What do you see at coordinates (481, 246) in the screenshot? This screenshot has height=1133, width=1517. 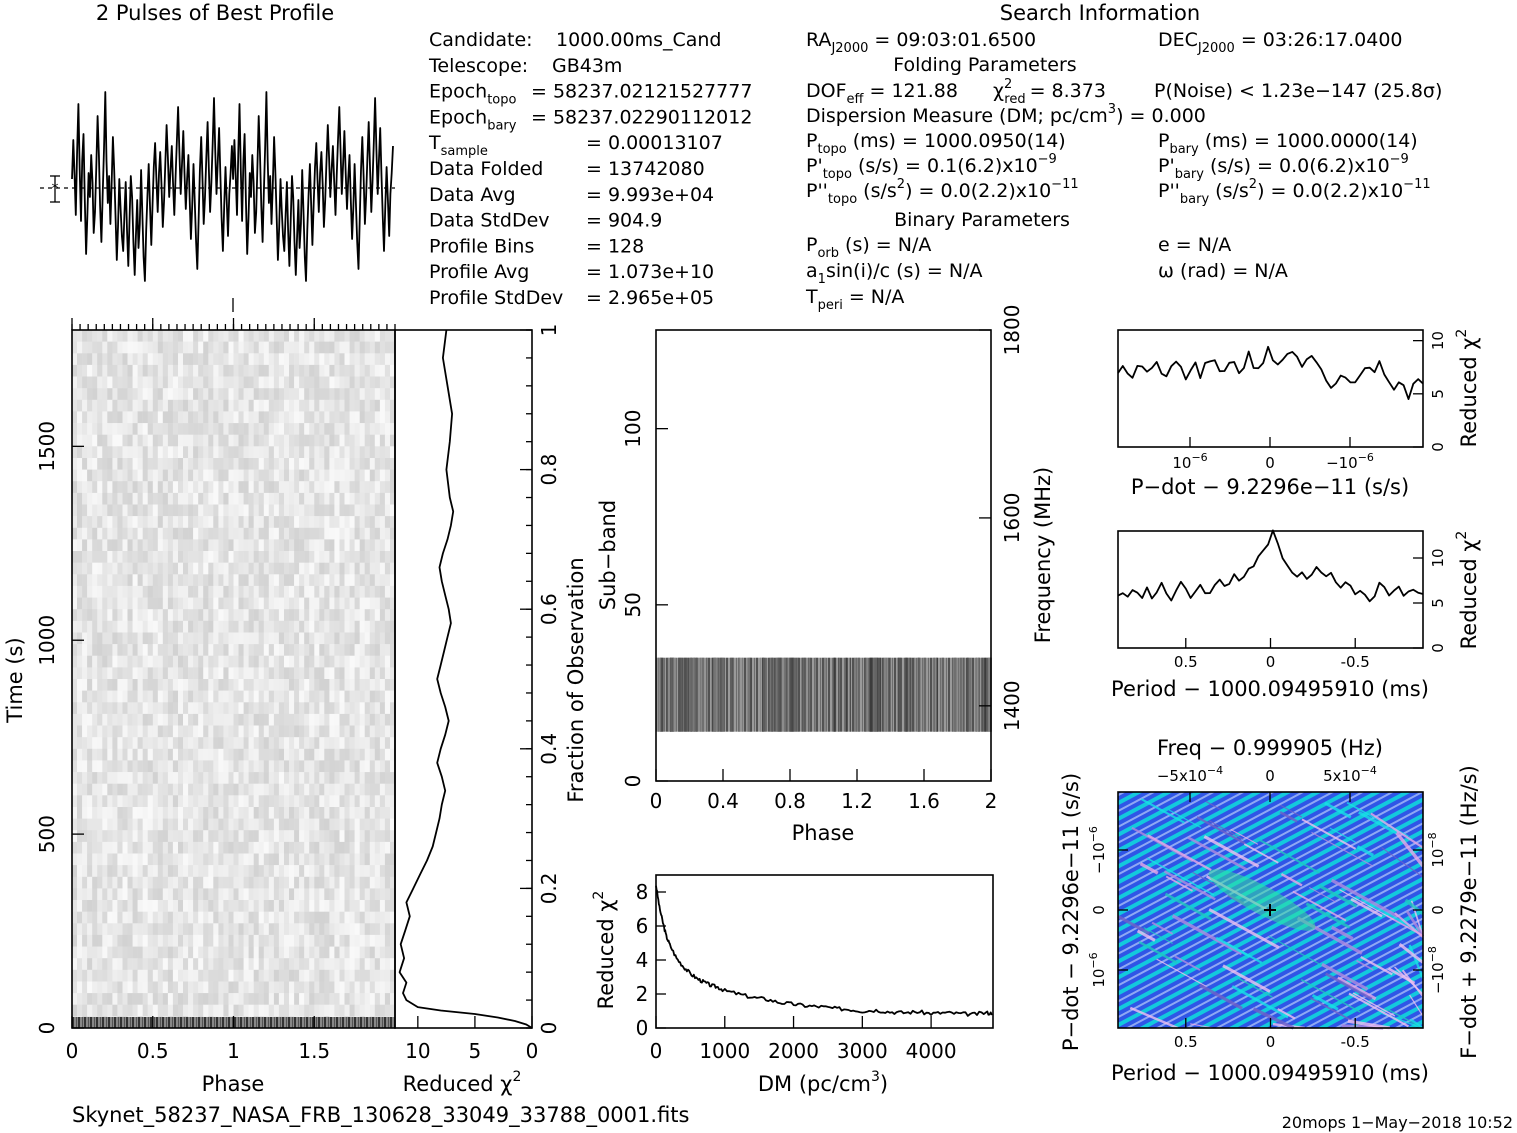 I see `info-row-label: Profile Bins` at bounding box center [481, 246].